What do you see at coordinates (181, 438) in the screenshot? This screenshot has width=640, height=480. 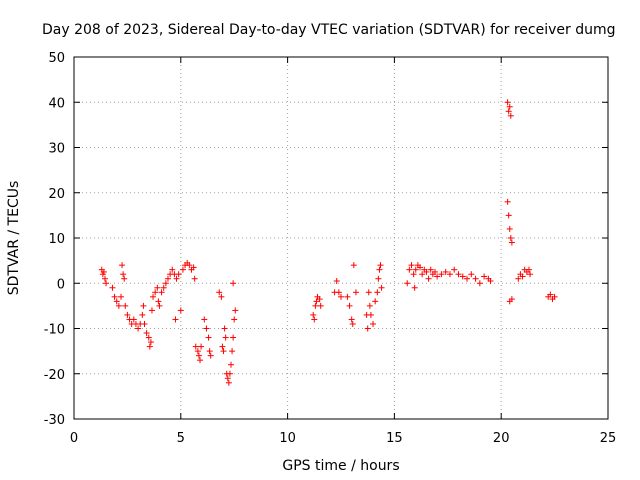 I see `x-tick-label-5: 5` at bounding box center [181, 438].